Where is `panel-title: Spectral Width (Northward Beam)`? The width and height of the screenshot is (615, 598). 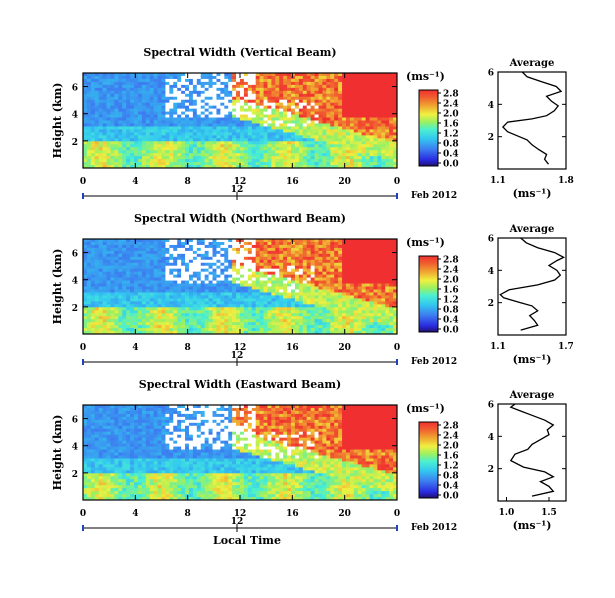 panel-title: Spectral Width (Northward Beam) is located at coordinates (240, 218).